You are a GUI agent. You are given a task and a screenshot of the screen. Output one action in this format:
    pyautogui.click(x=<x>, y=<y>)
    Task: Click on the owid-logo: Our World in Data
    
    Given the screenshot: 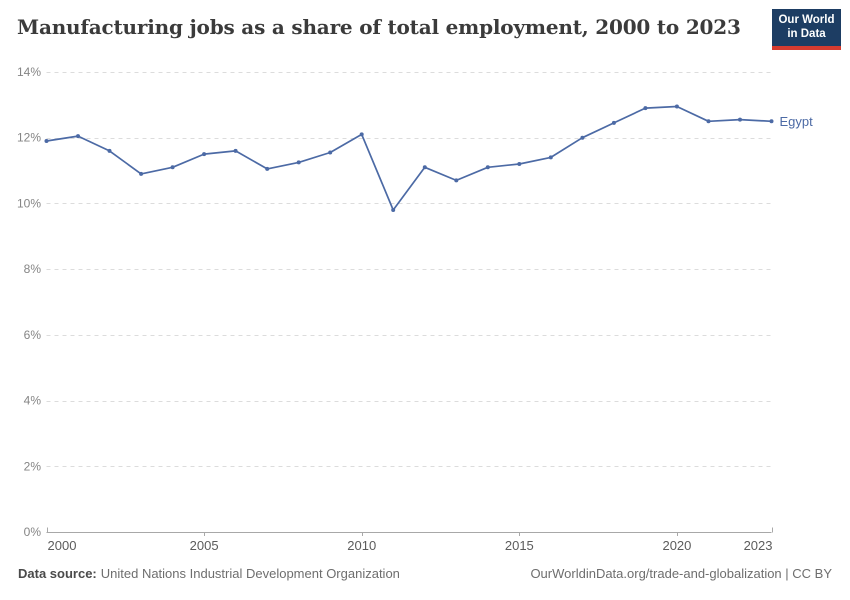 What is the action you would take?
    pyautogui.click(x=806, y=29)
    